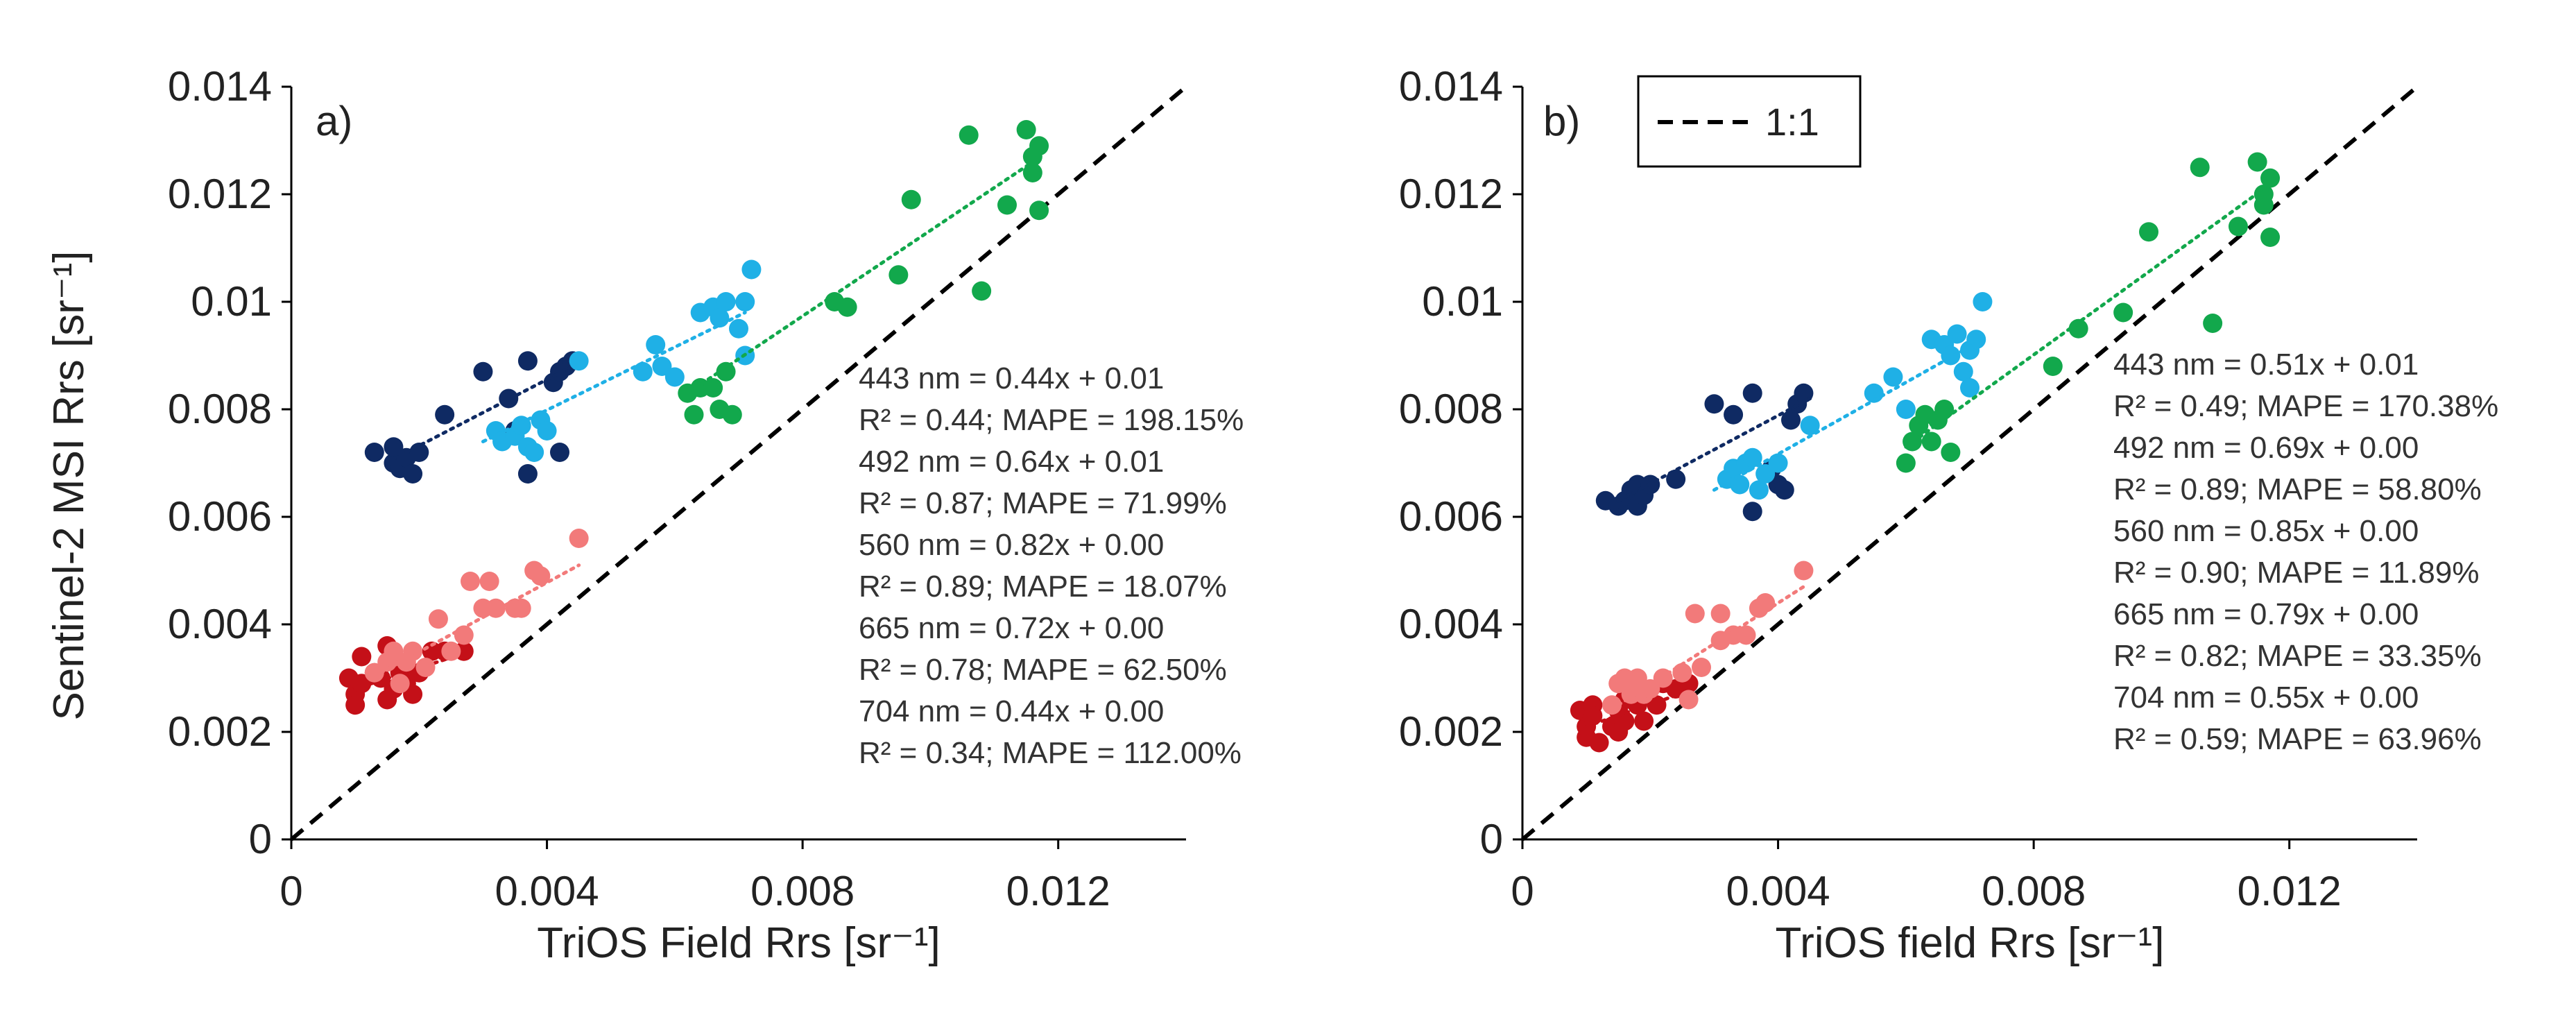  Describe the element at coordinates (1561, 121) in the screenshot. I see `panel-label: b)` at that location.